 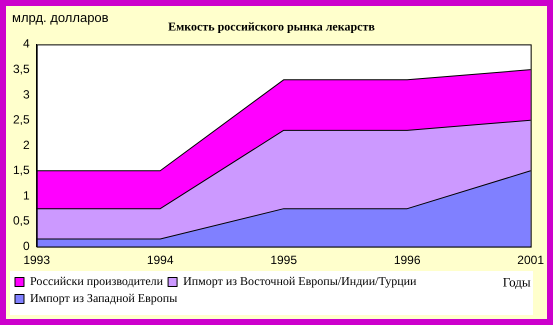 I want to click on y-tick-label: 3, so click(x=26, y=94).